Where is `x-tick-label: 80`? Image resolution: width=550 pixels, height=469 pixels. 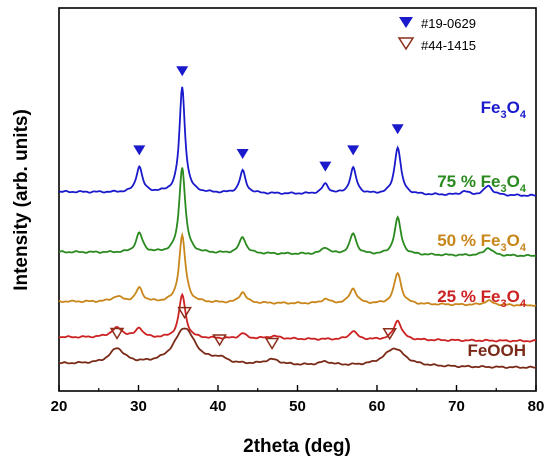 x-tick-label: 80 is located at coordinates (536, 406).